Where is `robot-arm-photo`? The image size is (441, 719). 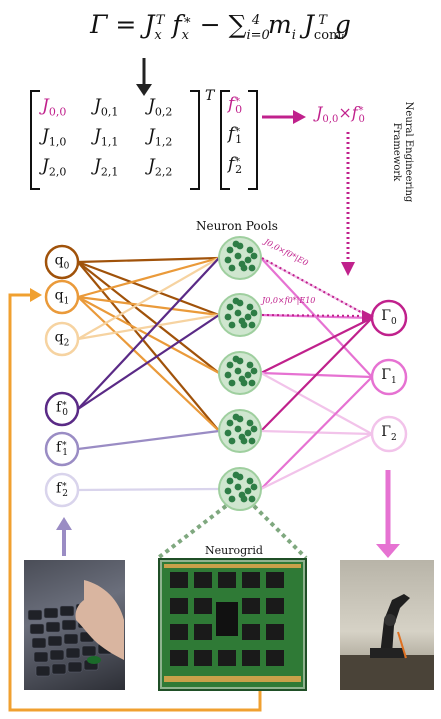
robot-arm-photo is located at coordinates (387, 625).